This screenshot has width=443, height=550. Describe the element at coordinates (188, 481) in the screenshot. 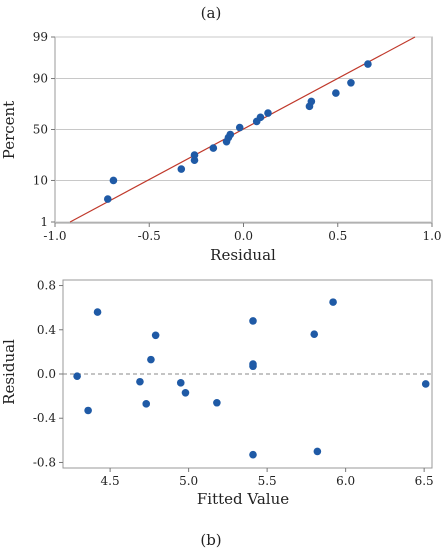

I see `x-tick-label: 5.0` at that location.